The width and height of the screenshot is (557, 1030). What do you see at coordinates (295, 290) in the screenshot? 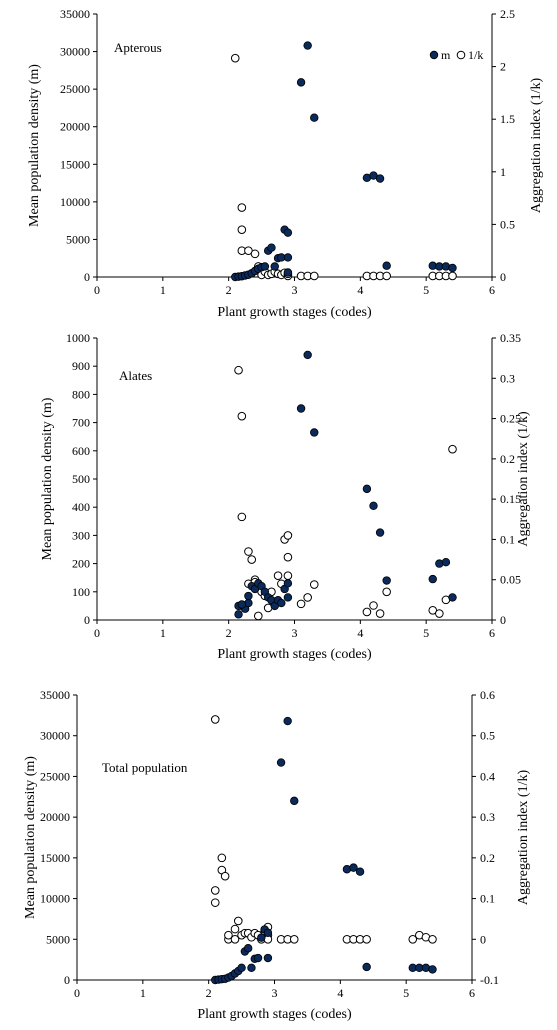
I see `x-tick-label: 3` at bounding box center [295, 290].